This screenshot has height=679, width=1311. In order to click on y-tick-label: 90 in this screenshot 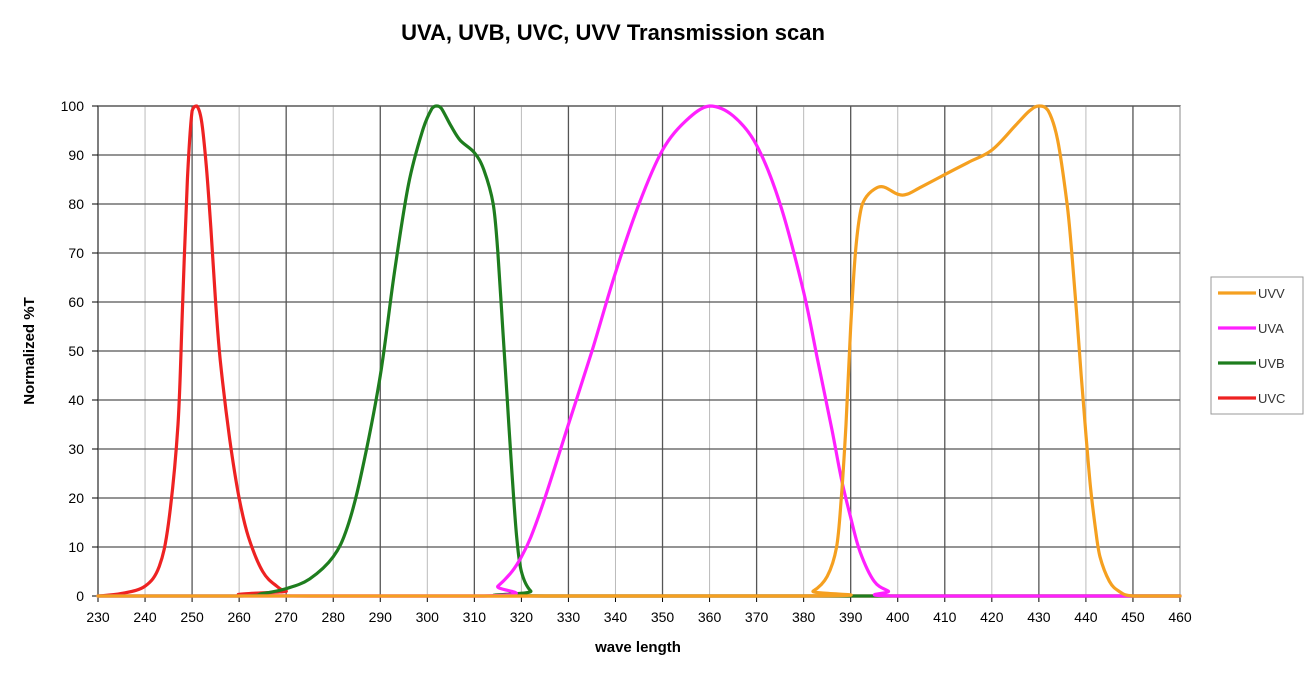, I will do `click(76, 155)`.